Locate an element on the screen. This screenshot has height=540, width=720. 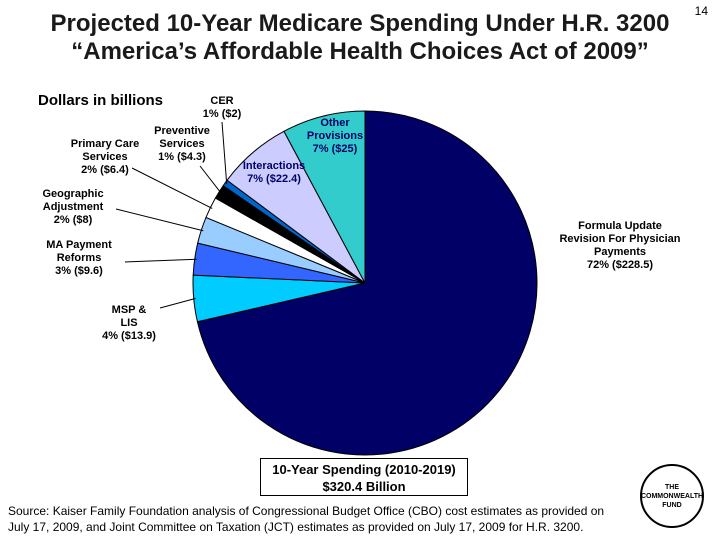
leader-preventive is located at coordinates (210, 179).